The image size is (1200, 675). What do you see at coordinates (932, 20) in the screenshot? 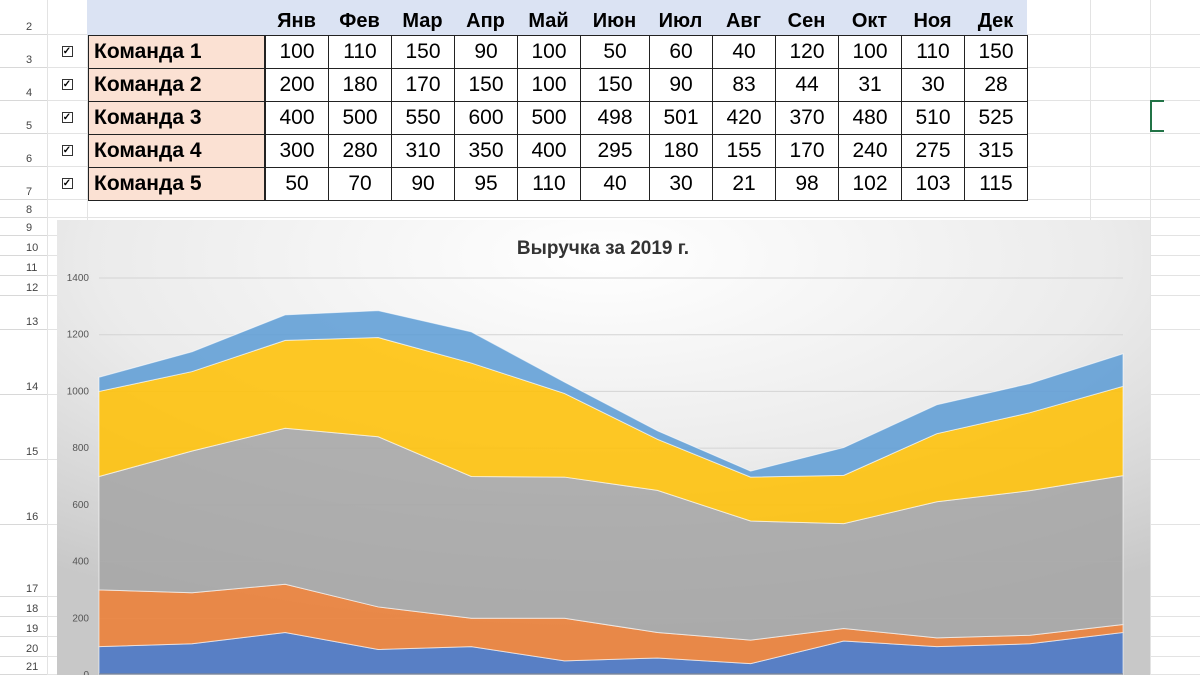
I see `month-header: Ноя` at bounding box center [932, 20].